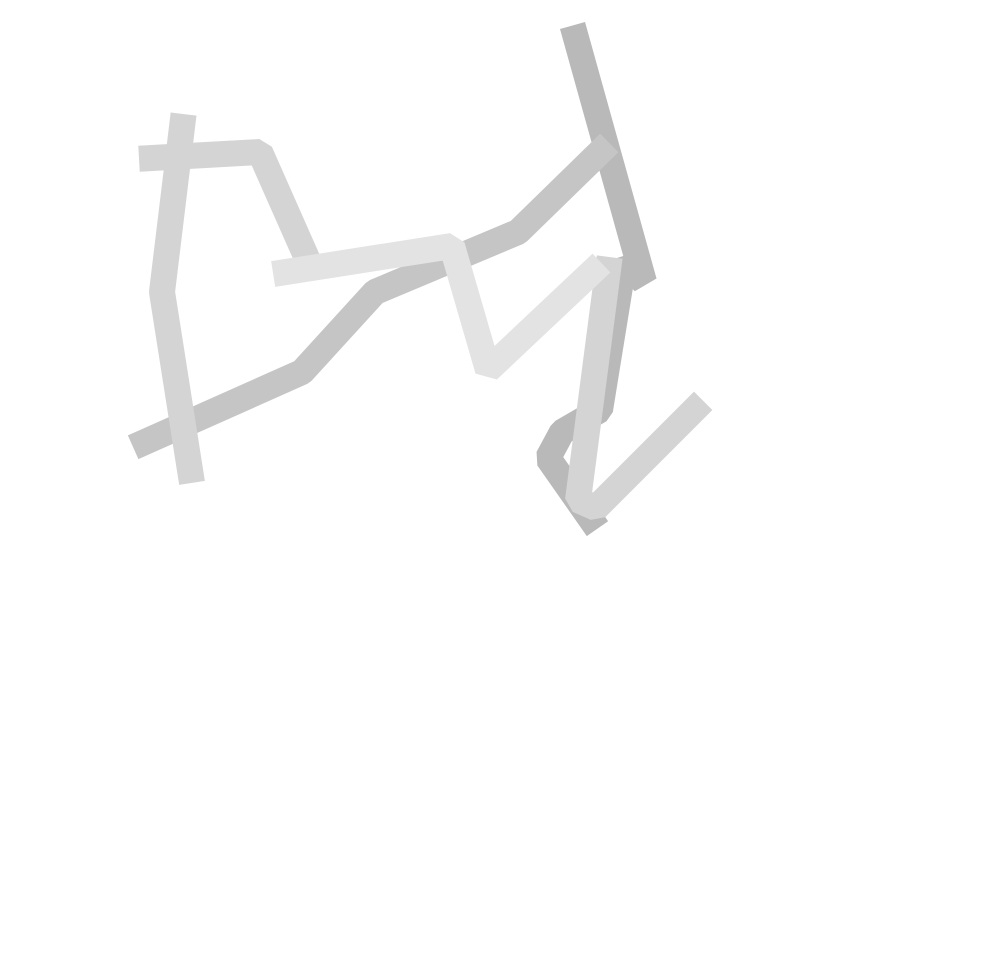 This screenshot has height=976, width=1000. Describe the element at coordinates (177, 298) in the screenshot. I see `light-gray-stroke` at that location.